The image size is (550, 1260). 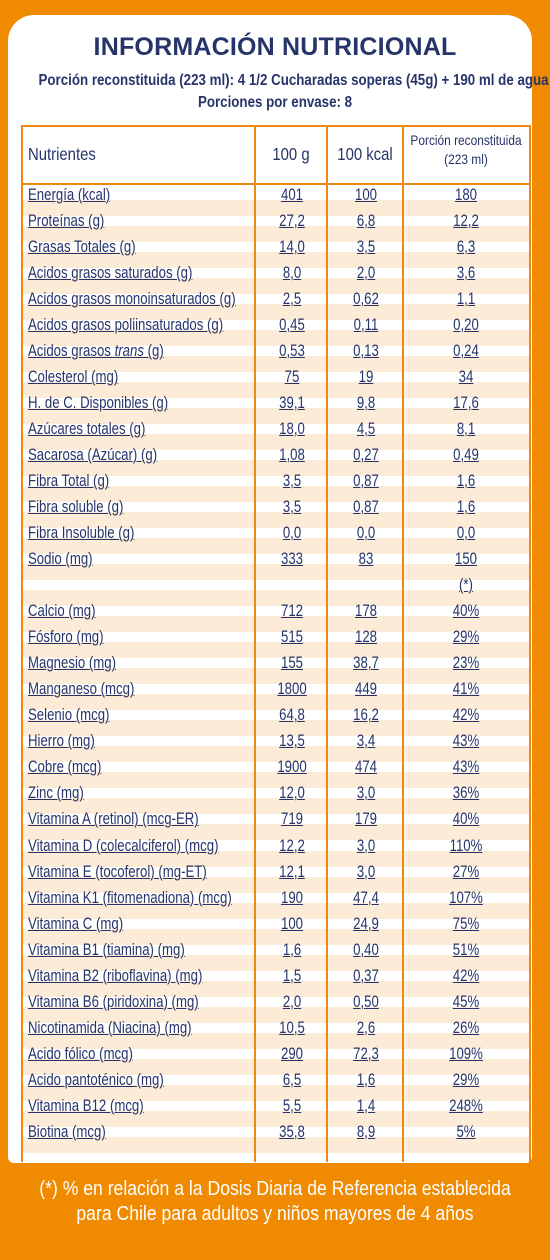 What do you see at coordinates (366, 195) in the screenshot?
I see `value-per-100kcal: 100` at bounding box center [366, 195].